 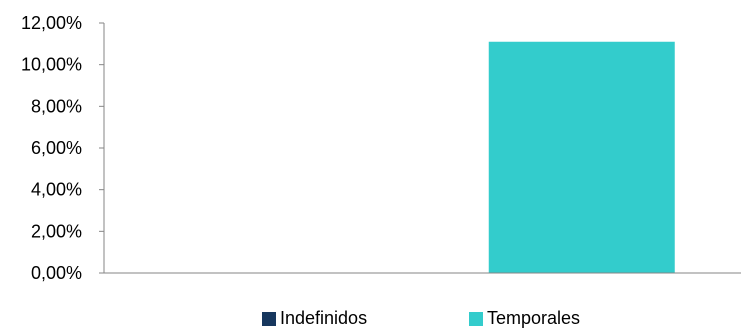 What do you see at coordinates (56, 106) in the screenshot?
I see `y-tick-label: 8,00%` at bounding box center [56, 106].